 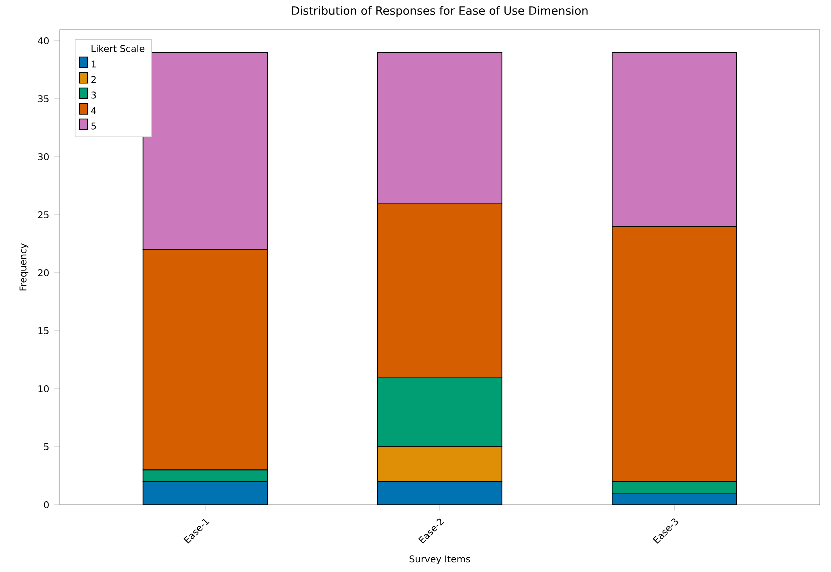 I want to click on legend-title: Likert Scale, so click(x=118, y=48).